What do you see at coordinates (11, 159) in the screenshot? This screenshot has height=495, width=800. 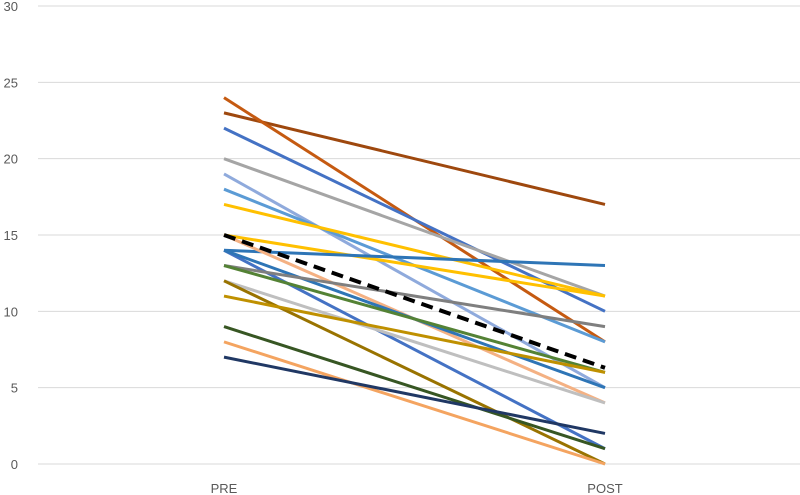 I see `y-tick-label: 20` at bounding box center [11, 159].